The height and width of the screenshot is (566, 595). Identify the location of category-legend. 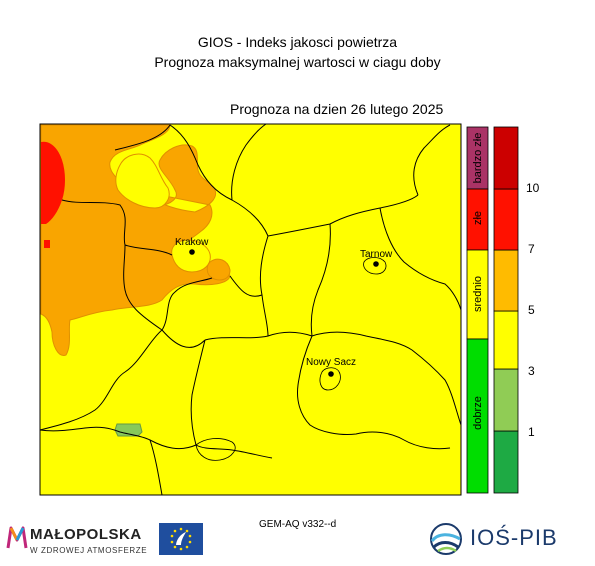
(477, 310).